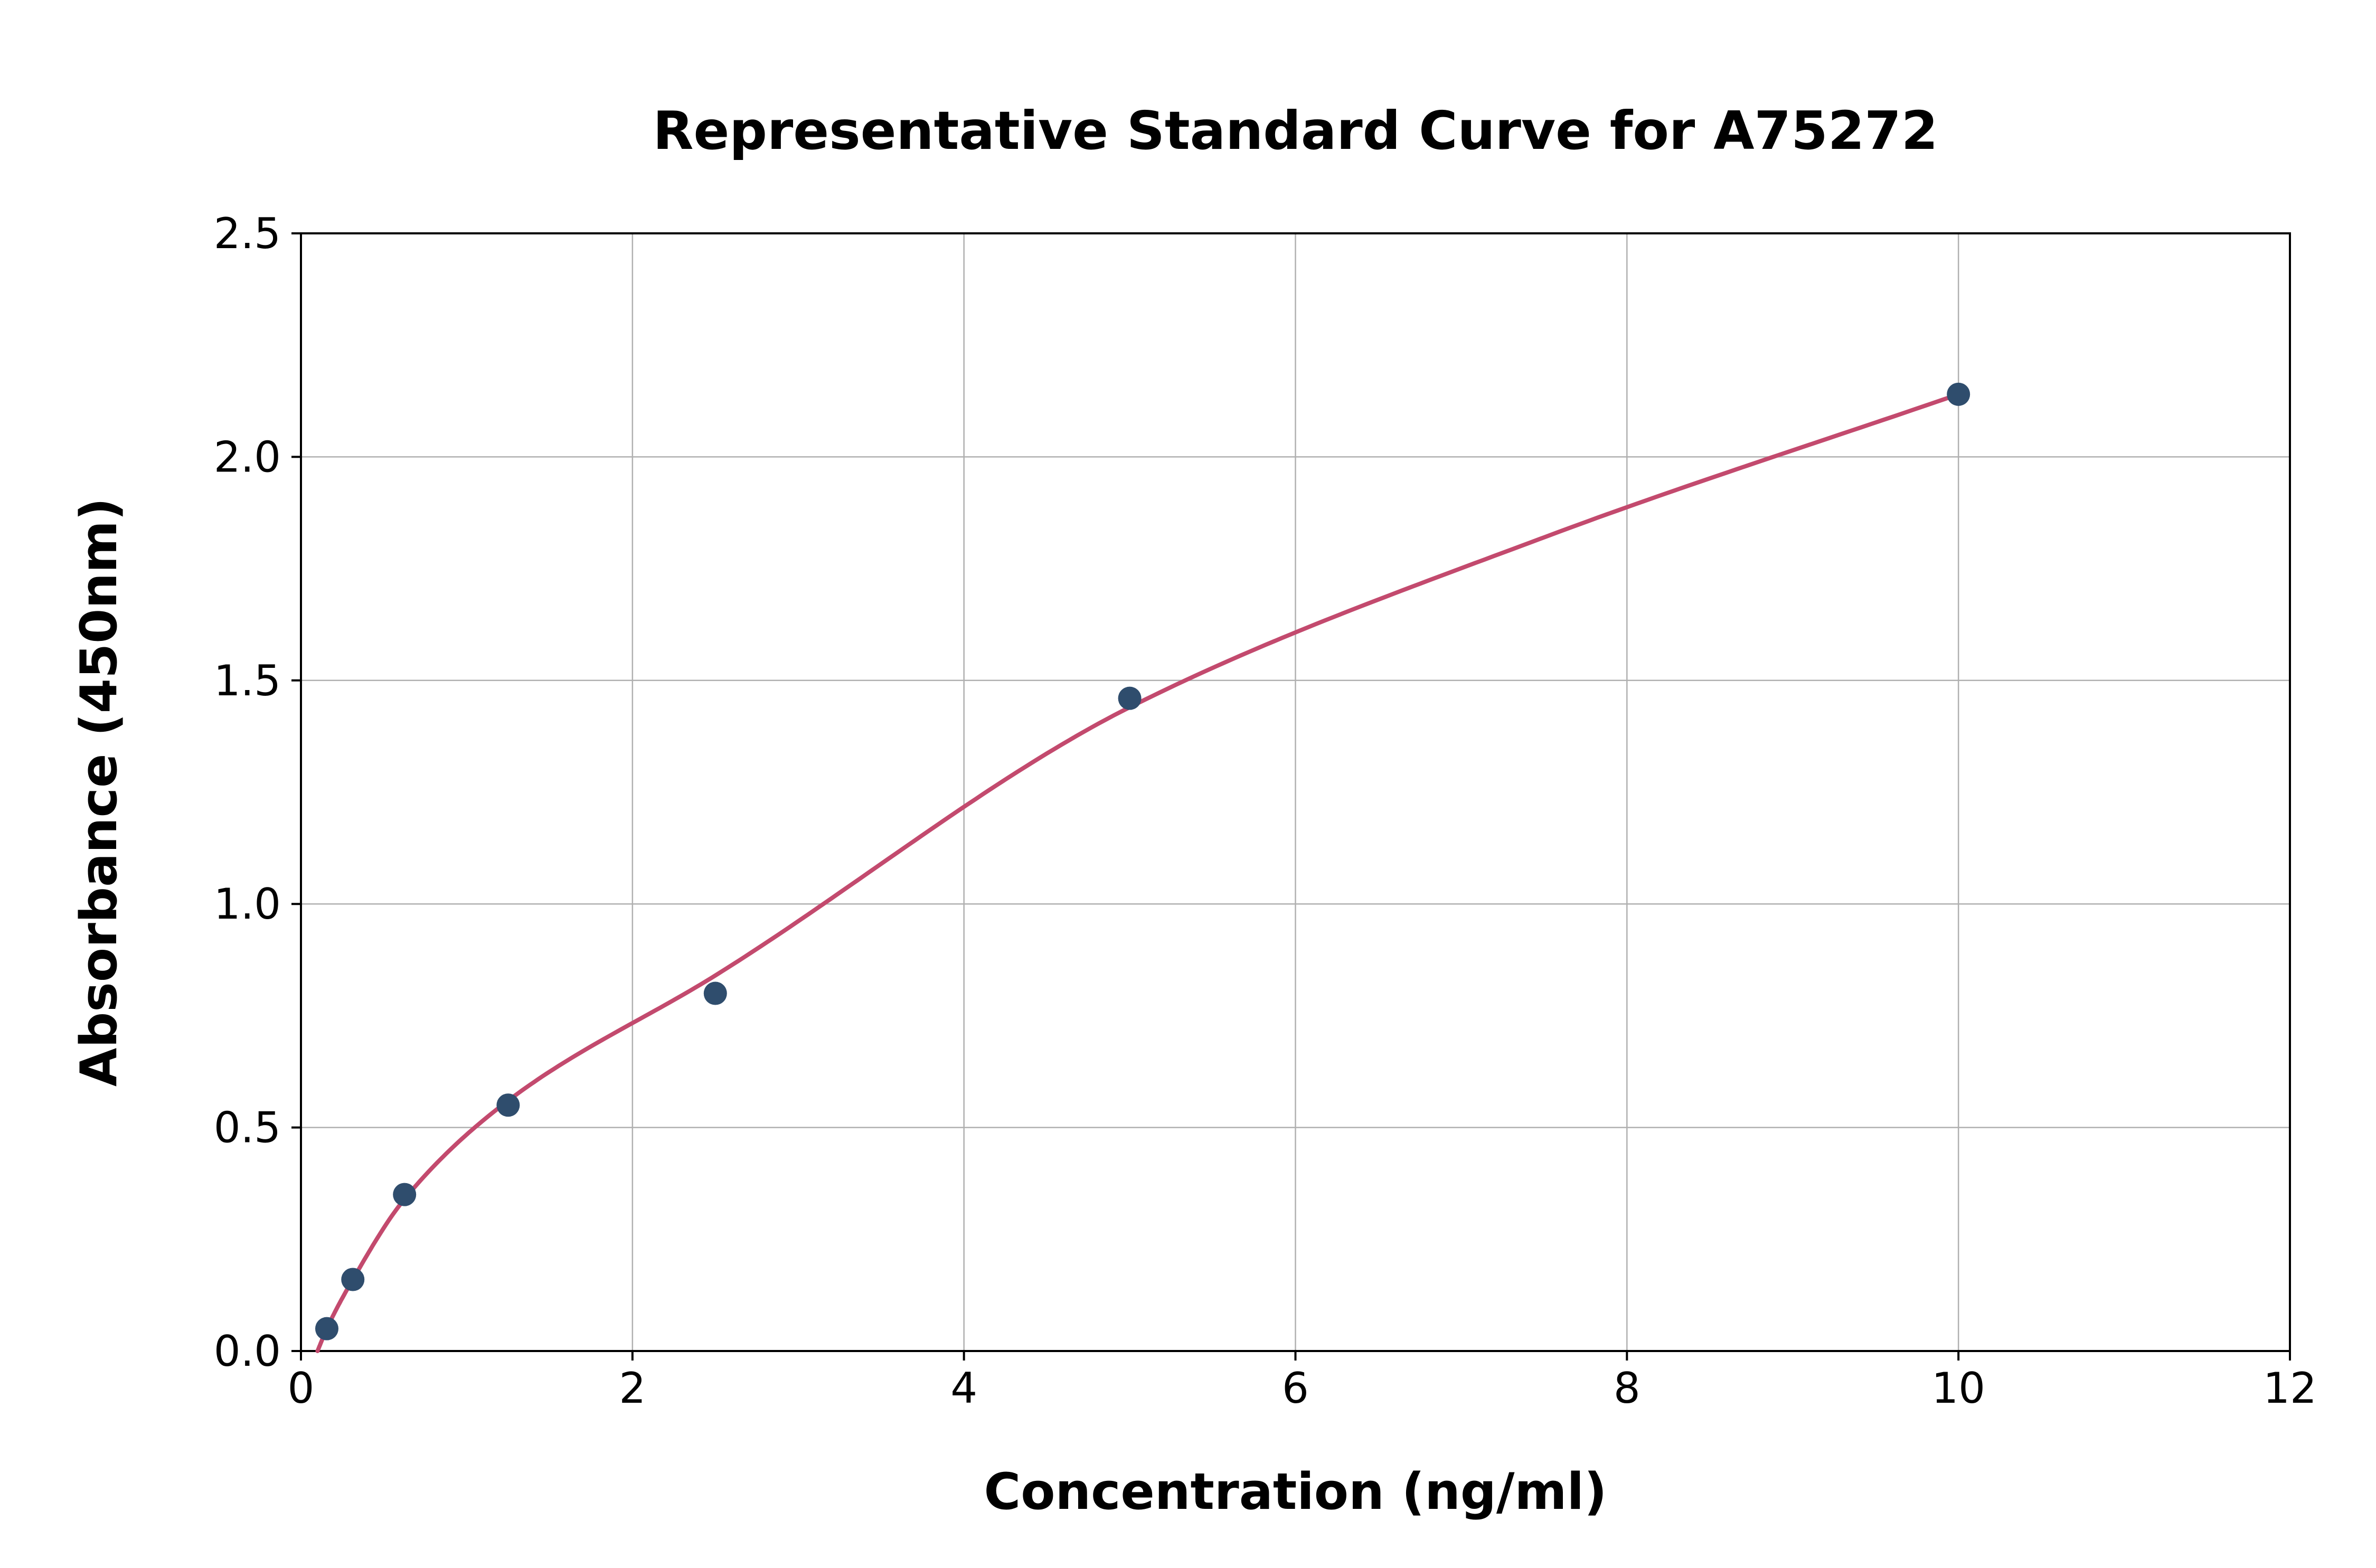  Describe the element at coordinates (964, 1388) in the screenshot. I see `x-tick-label: 4` at that location.